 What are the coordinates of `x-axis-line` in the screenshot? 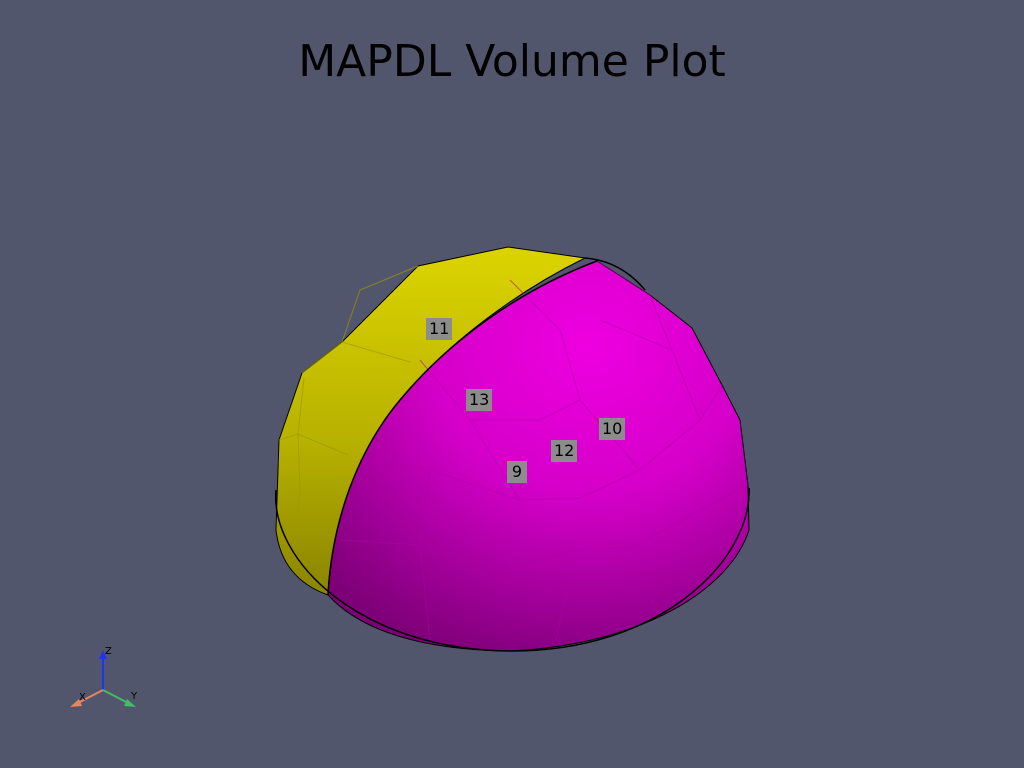 It's located at (89, 697).